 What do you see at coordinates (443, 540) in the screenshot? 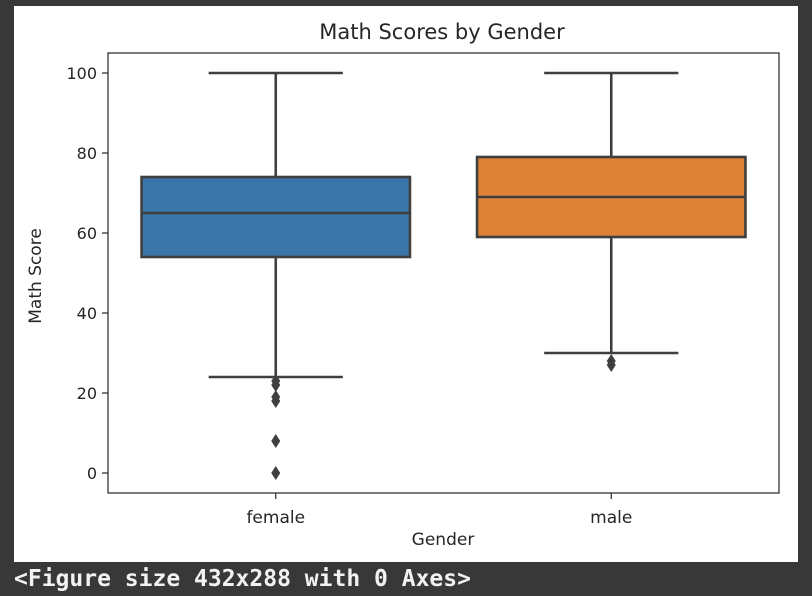
I see `x-axis-label: Gender` at bounding box center [443, 540].